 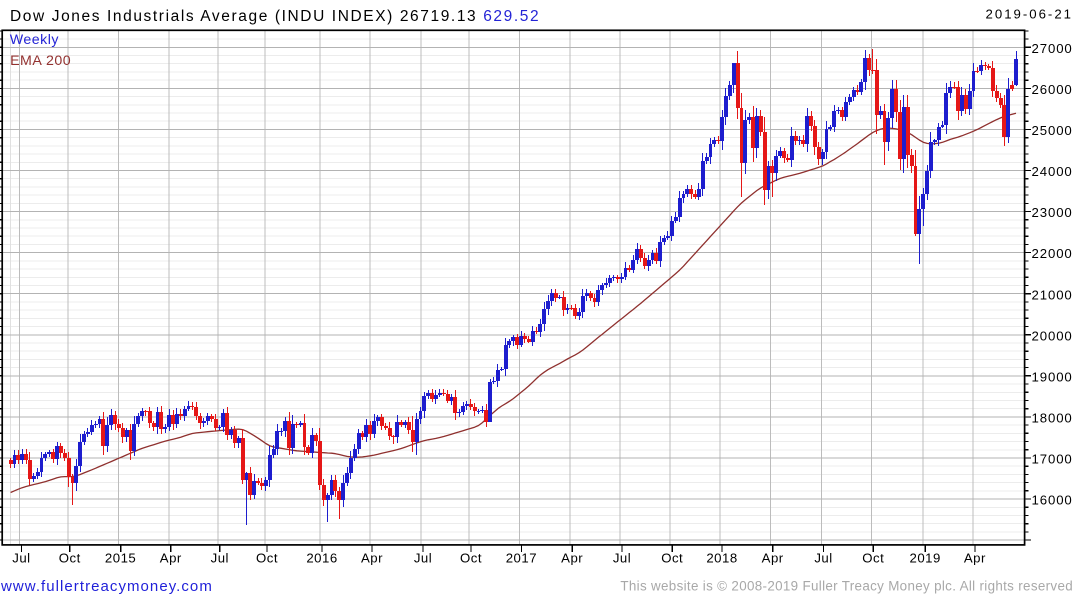 What do you see at coordinates (1052, 253) in the screenshot?
I see `svg-text: 22000` at bounding box center [1052, 253].